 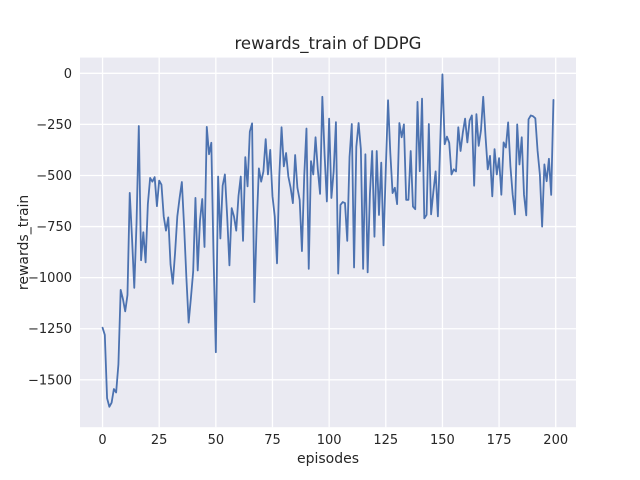 What do you see at coordinates (54, 227) in the screenshot?
I see `y-tick-label: −750` at bounding box center [54, 227].